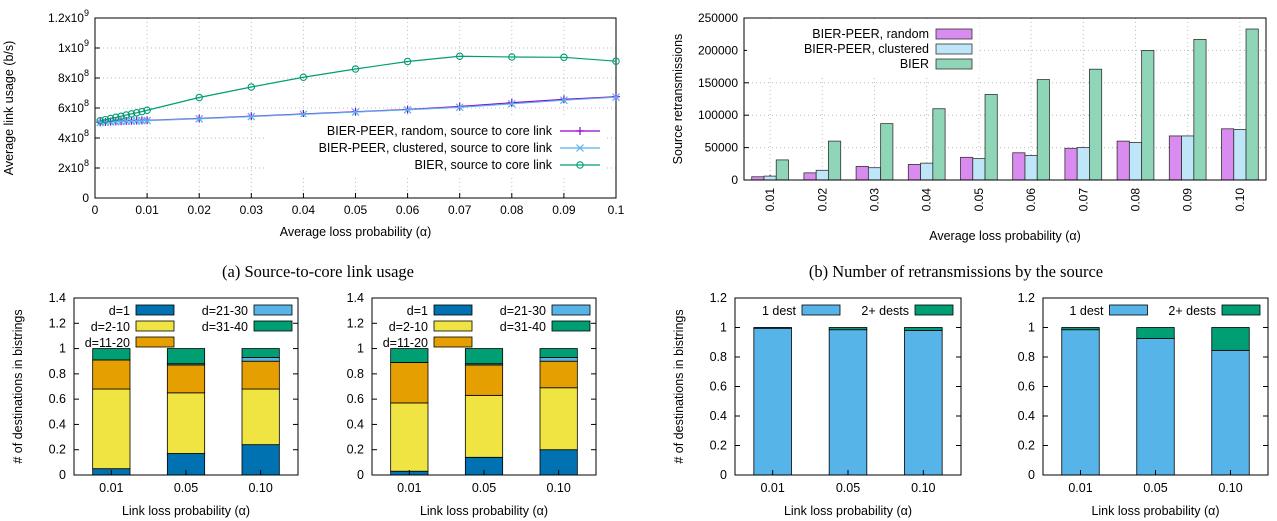  What do you see at coordinates (417, 311) in the screenshot?
I see `c2-legend-label-0: d=1` at bounding box center [417, 311].